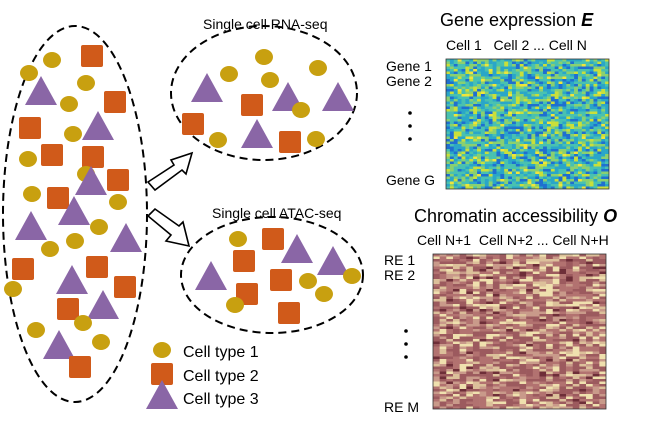 This screenshot has width=651, height=430. Describe the element at coordinates (276, 213) in the screenshot. I see `atac-seq-label: Single cell ATAC-seq` at that location.